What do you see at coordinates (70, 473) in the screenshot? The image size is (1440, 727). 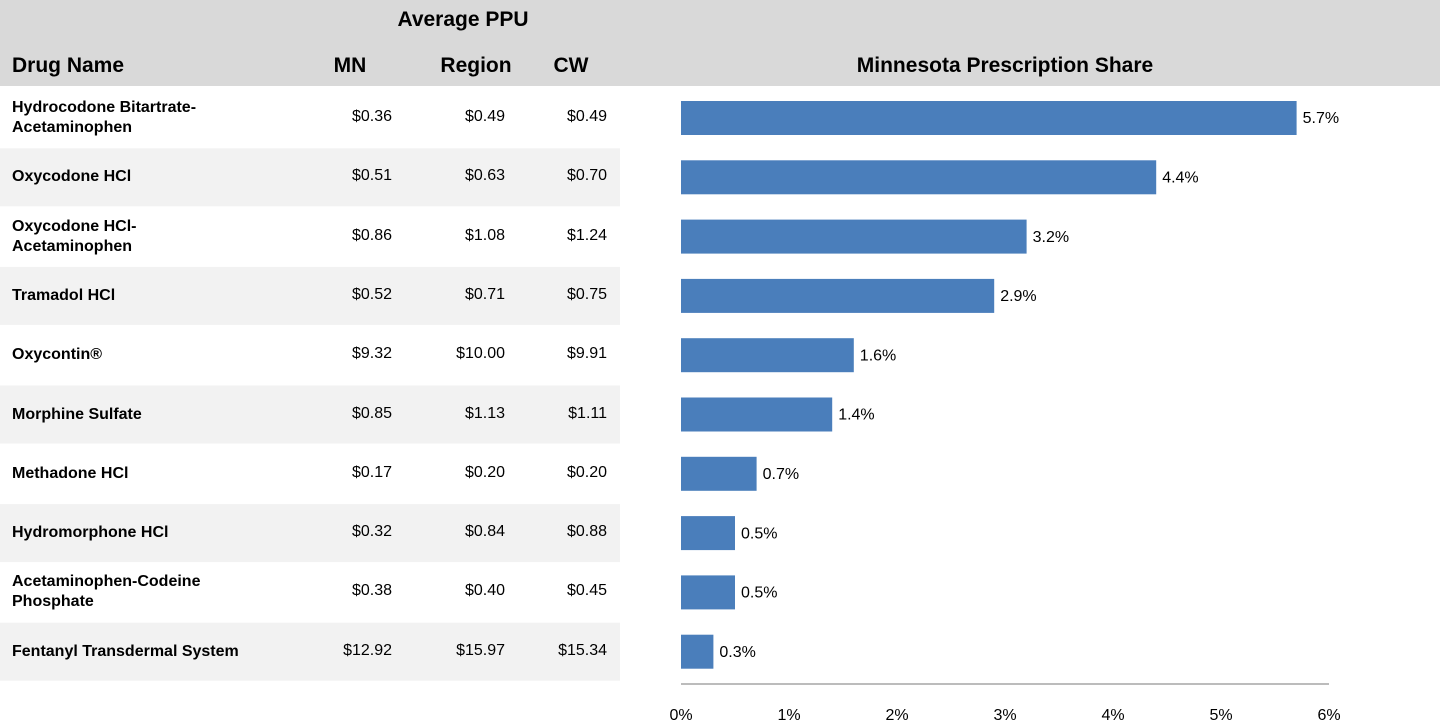 I see `drug-name: Methadone HCl` at bounding box center [70, 473].